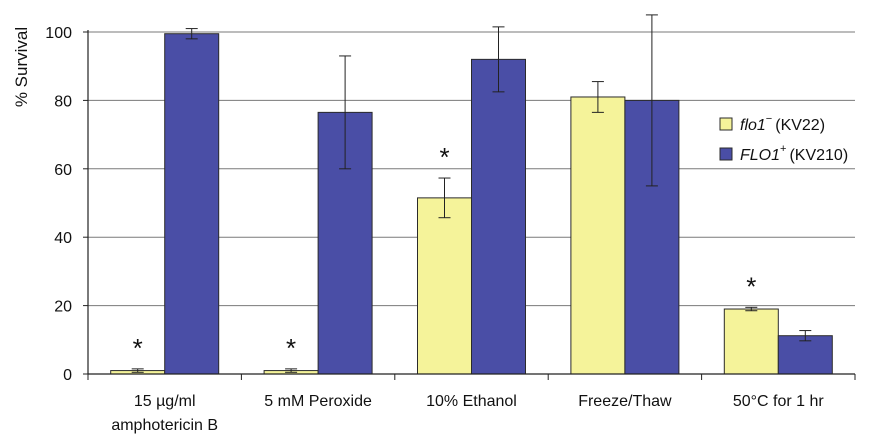  Describe the element at coordinates (625, 401) in the screenshot. I see `category-label: Freeze/Thaw` at that location.